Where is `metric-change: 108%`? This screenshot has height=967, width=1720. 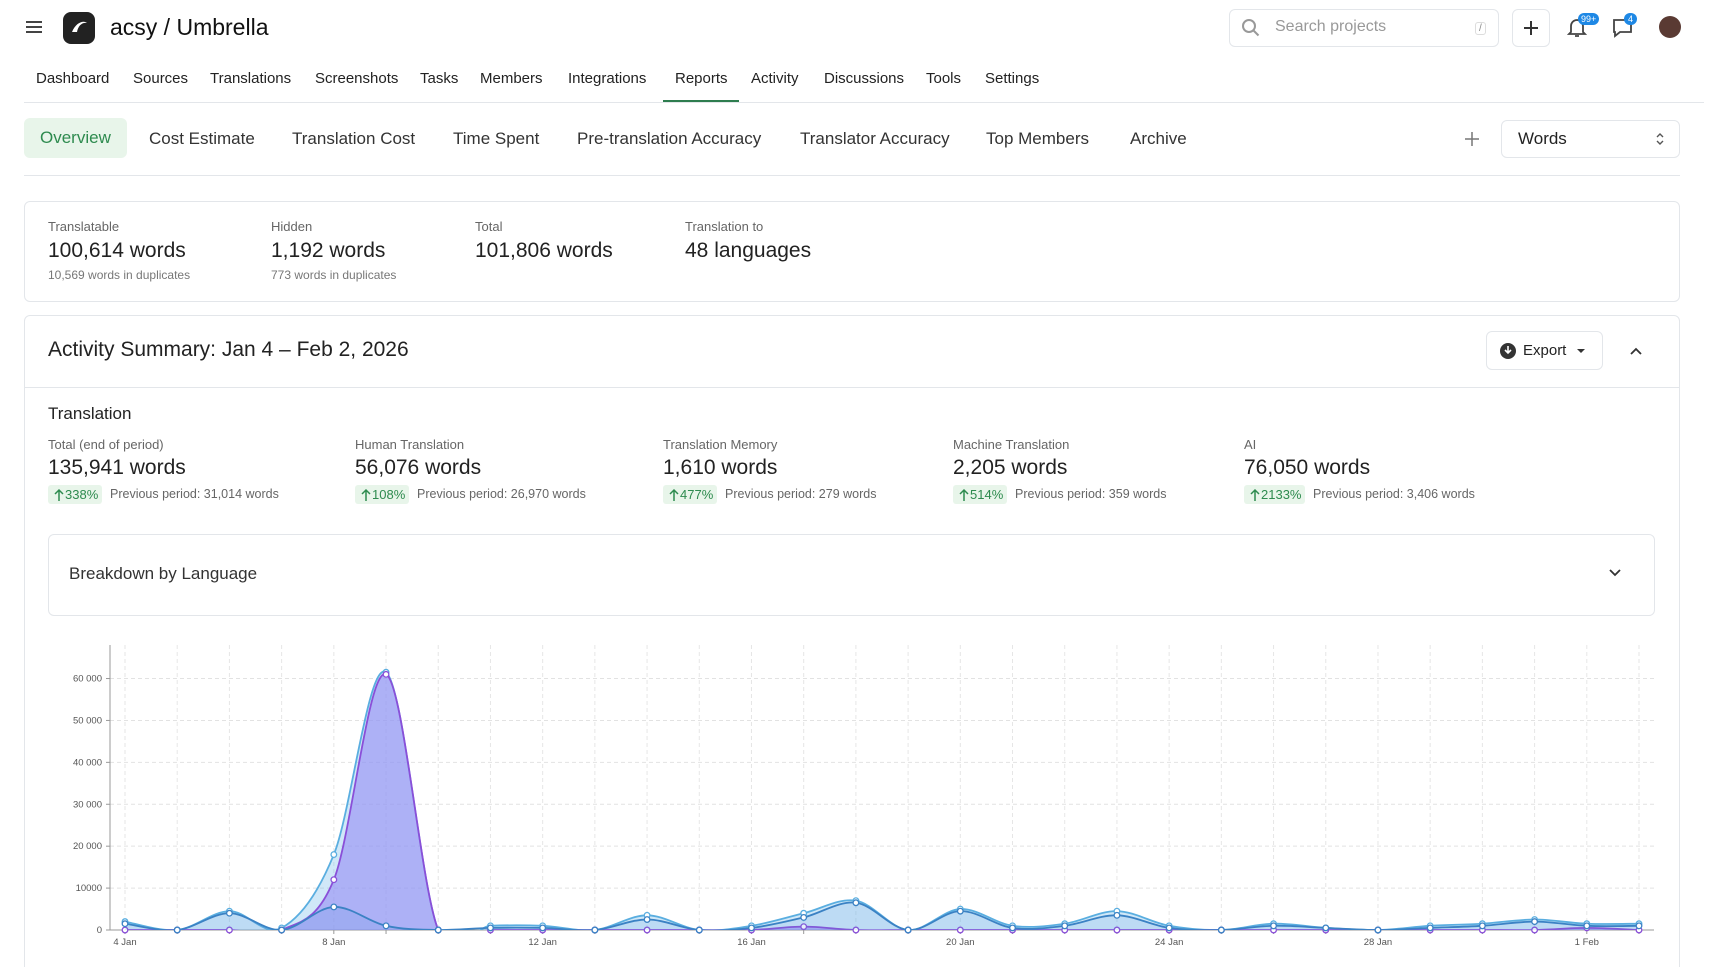
metric-change: 108% is located at coordinates (382, 494).